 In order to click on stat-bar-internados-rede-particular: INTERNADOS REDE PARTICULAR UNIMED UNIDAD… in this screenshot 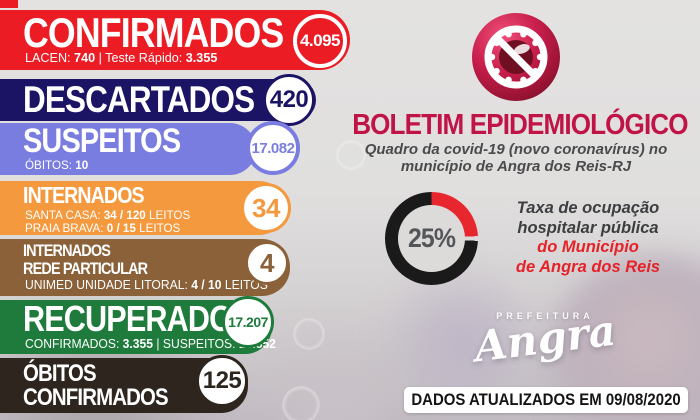, I will do `click(145, 267)`.